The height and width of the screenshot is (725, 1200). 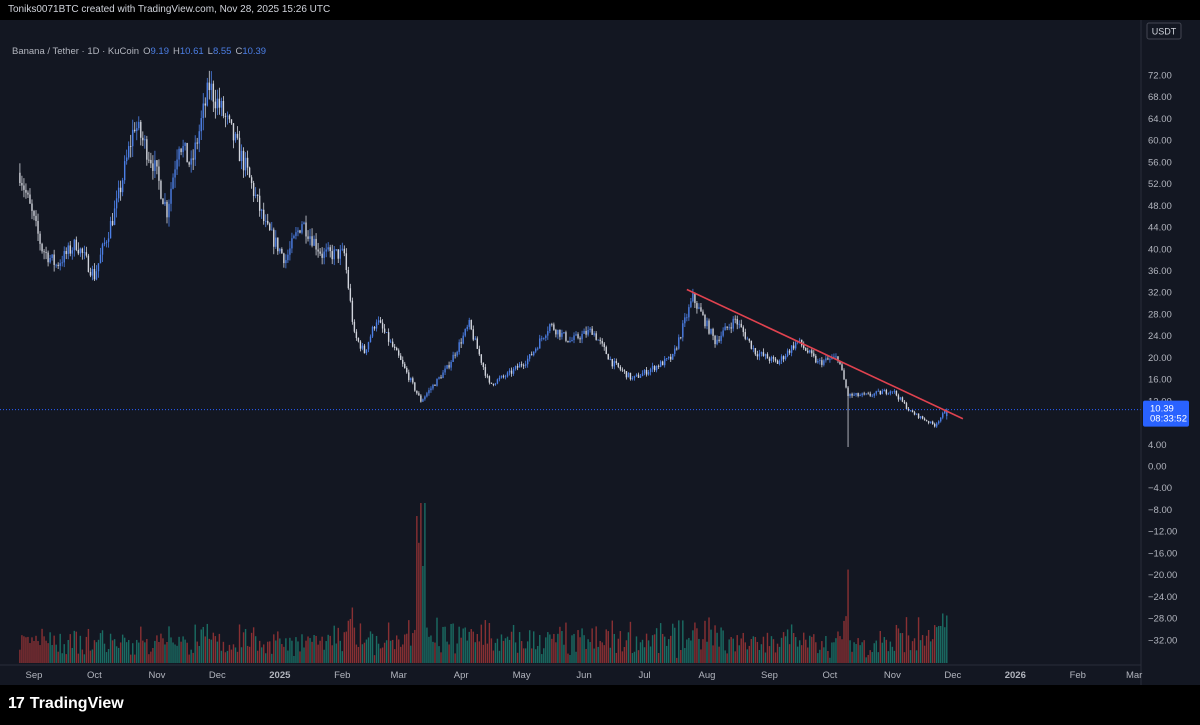 I want to click on trendline-drawing, so click(x=825, y=354).